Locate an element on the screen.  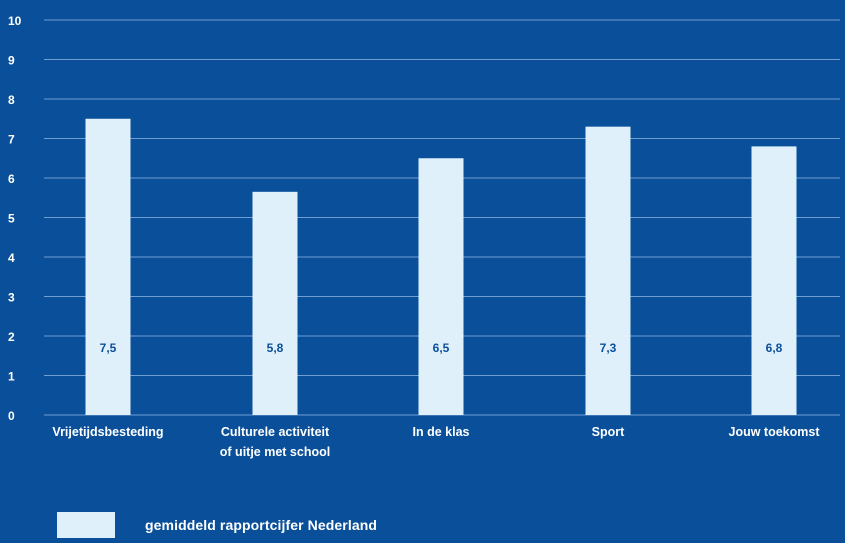
legend: gemiddeld rapportcijfer Nederland is located at coordinates (217, 525).